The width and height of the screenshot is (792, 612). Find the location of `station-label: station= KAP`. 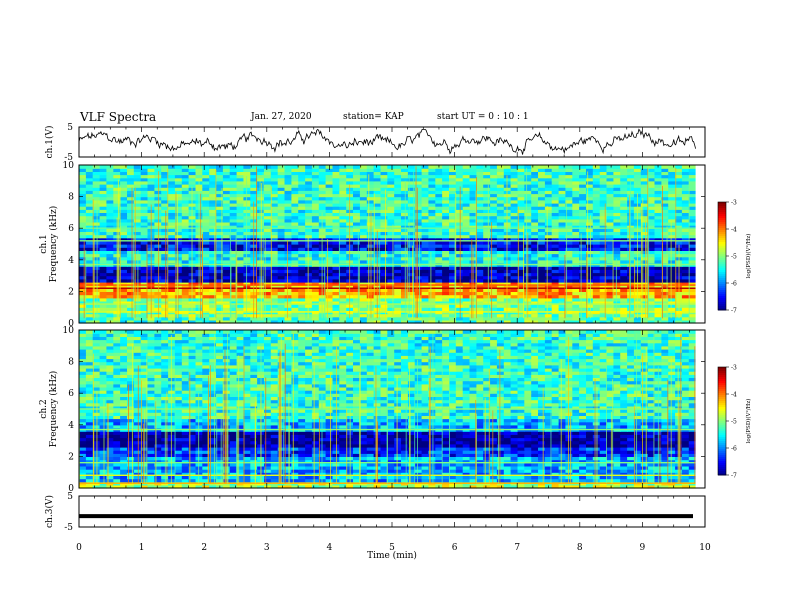

station-label: station= KAP is located at coordinates (373, 117).